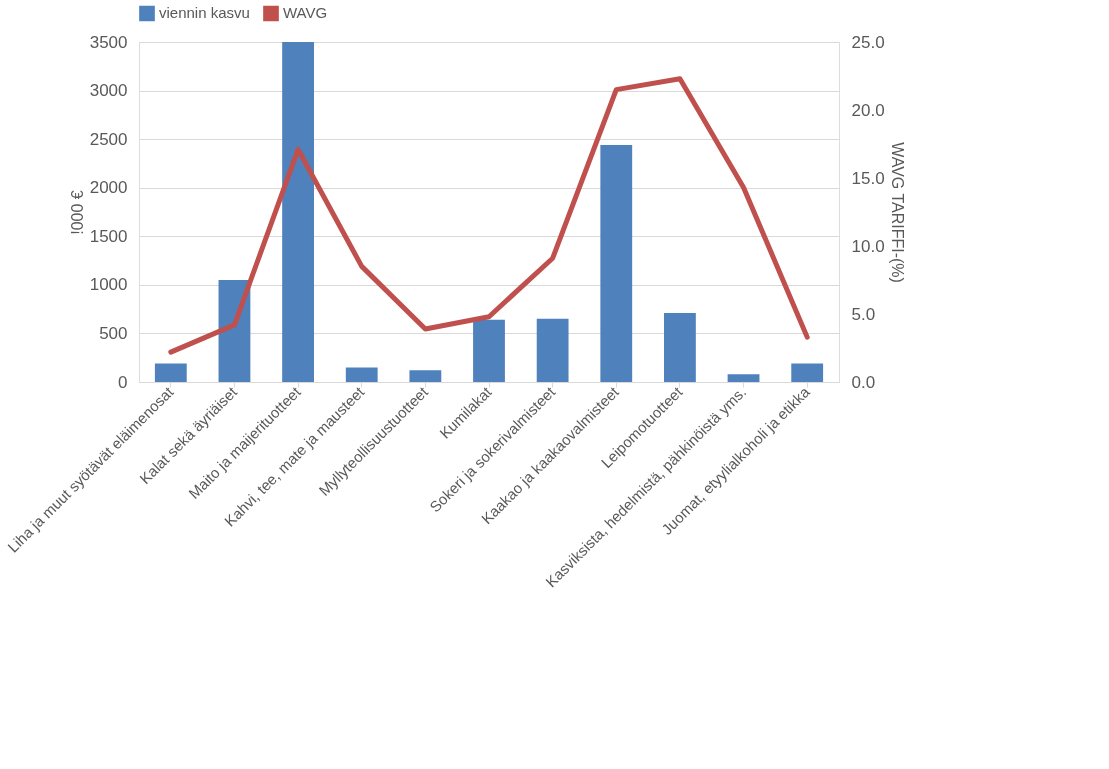 This screenshot has width=1109, height=769. What do you see at coordinates (108, 91) in the screenshot?
I see `y-tick-label: 3000` at bounding box center [108, 91].